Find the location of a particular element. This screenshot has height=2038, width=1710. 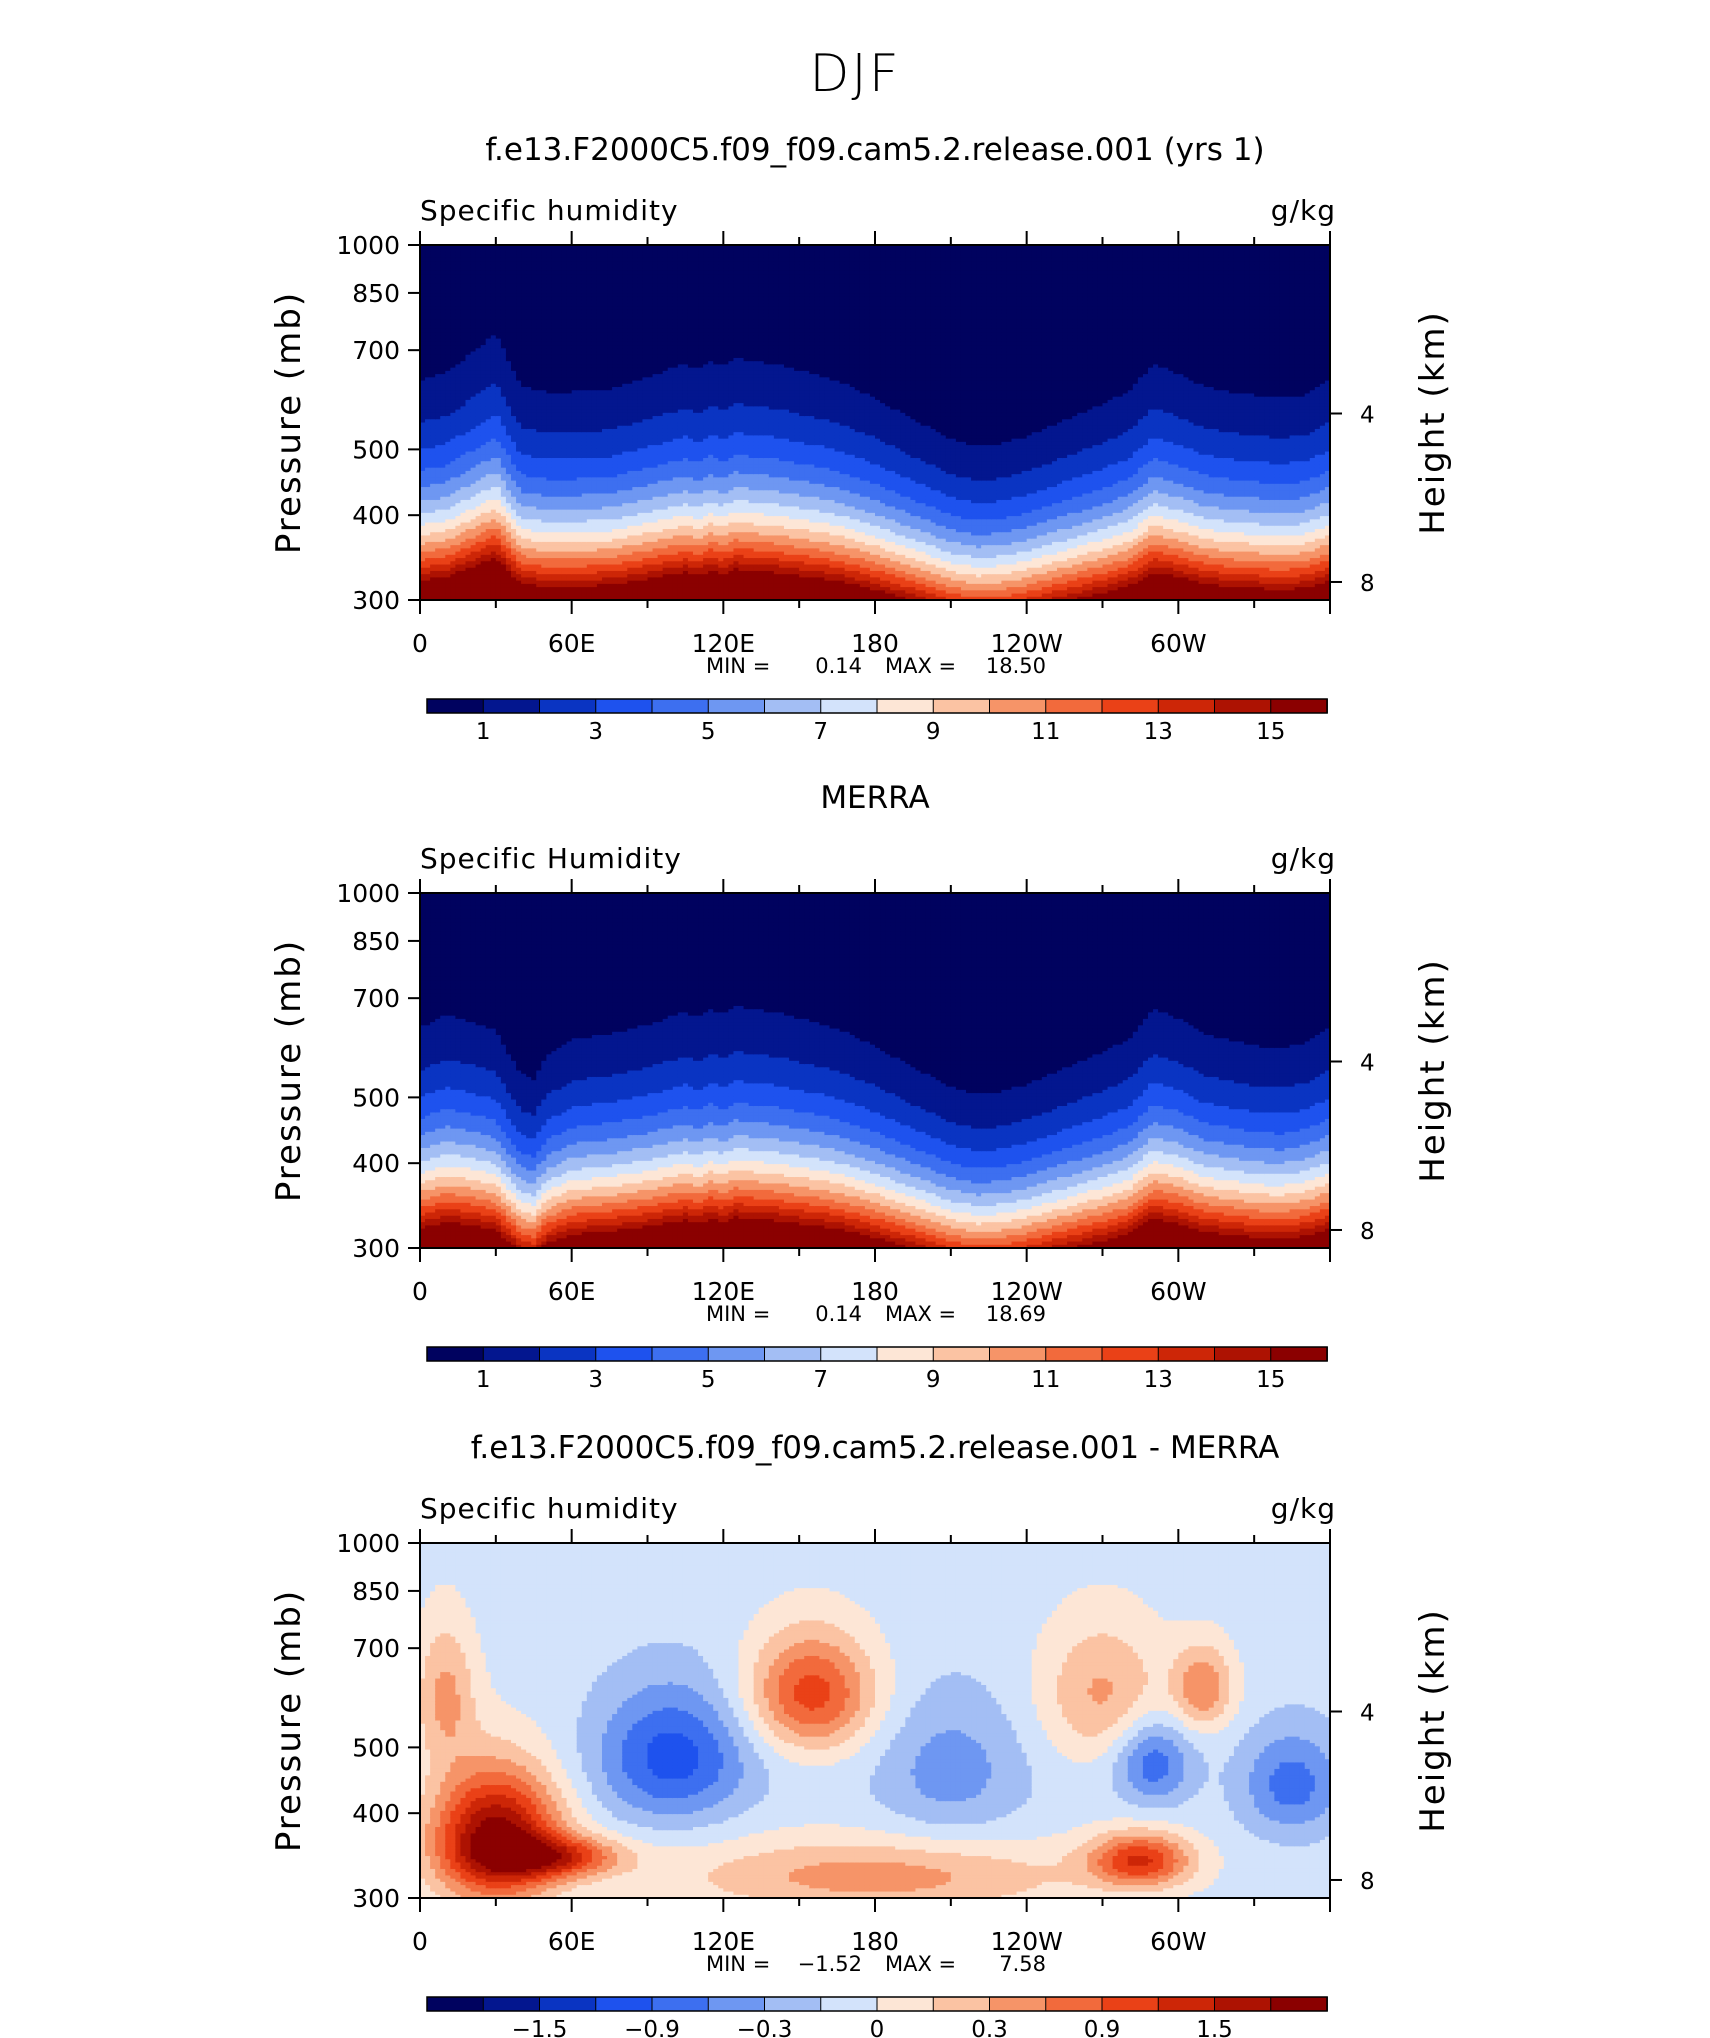

stats-max-value: 18.69 is located at coordinates (1016, 1314).